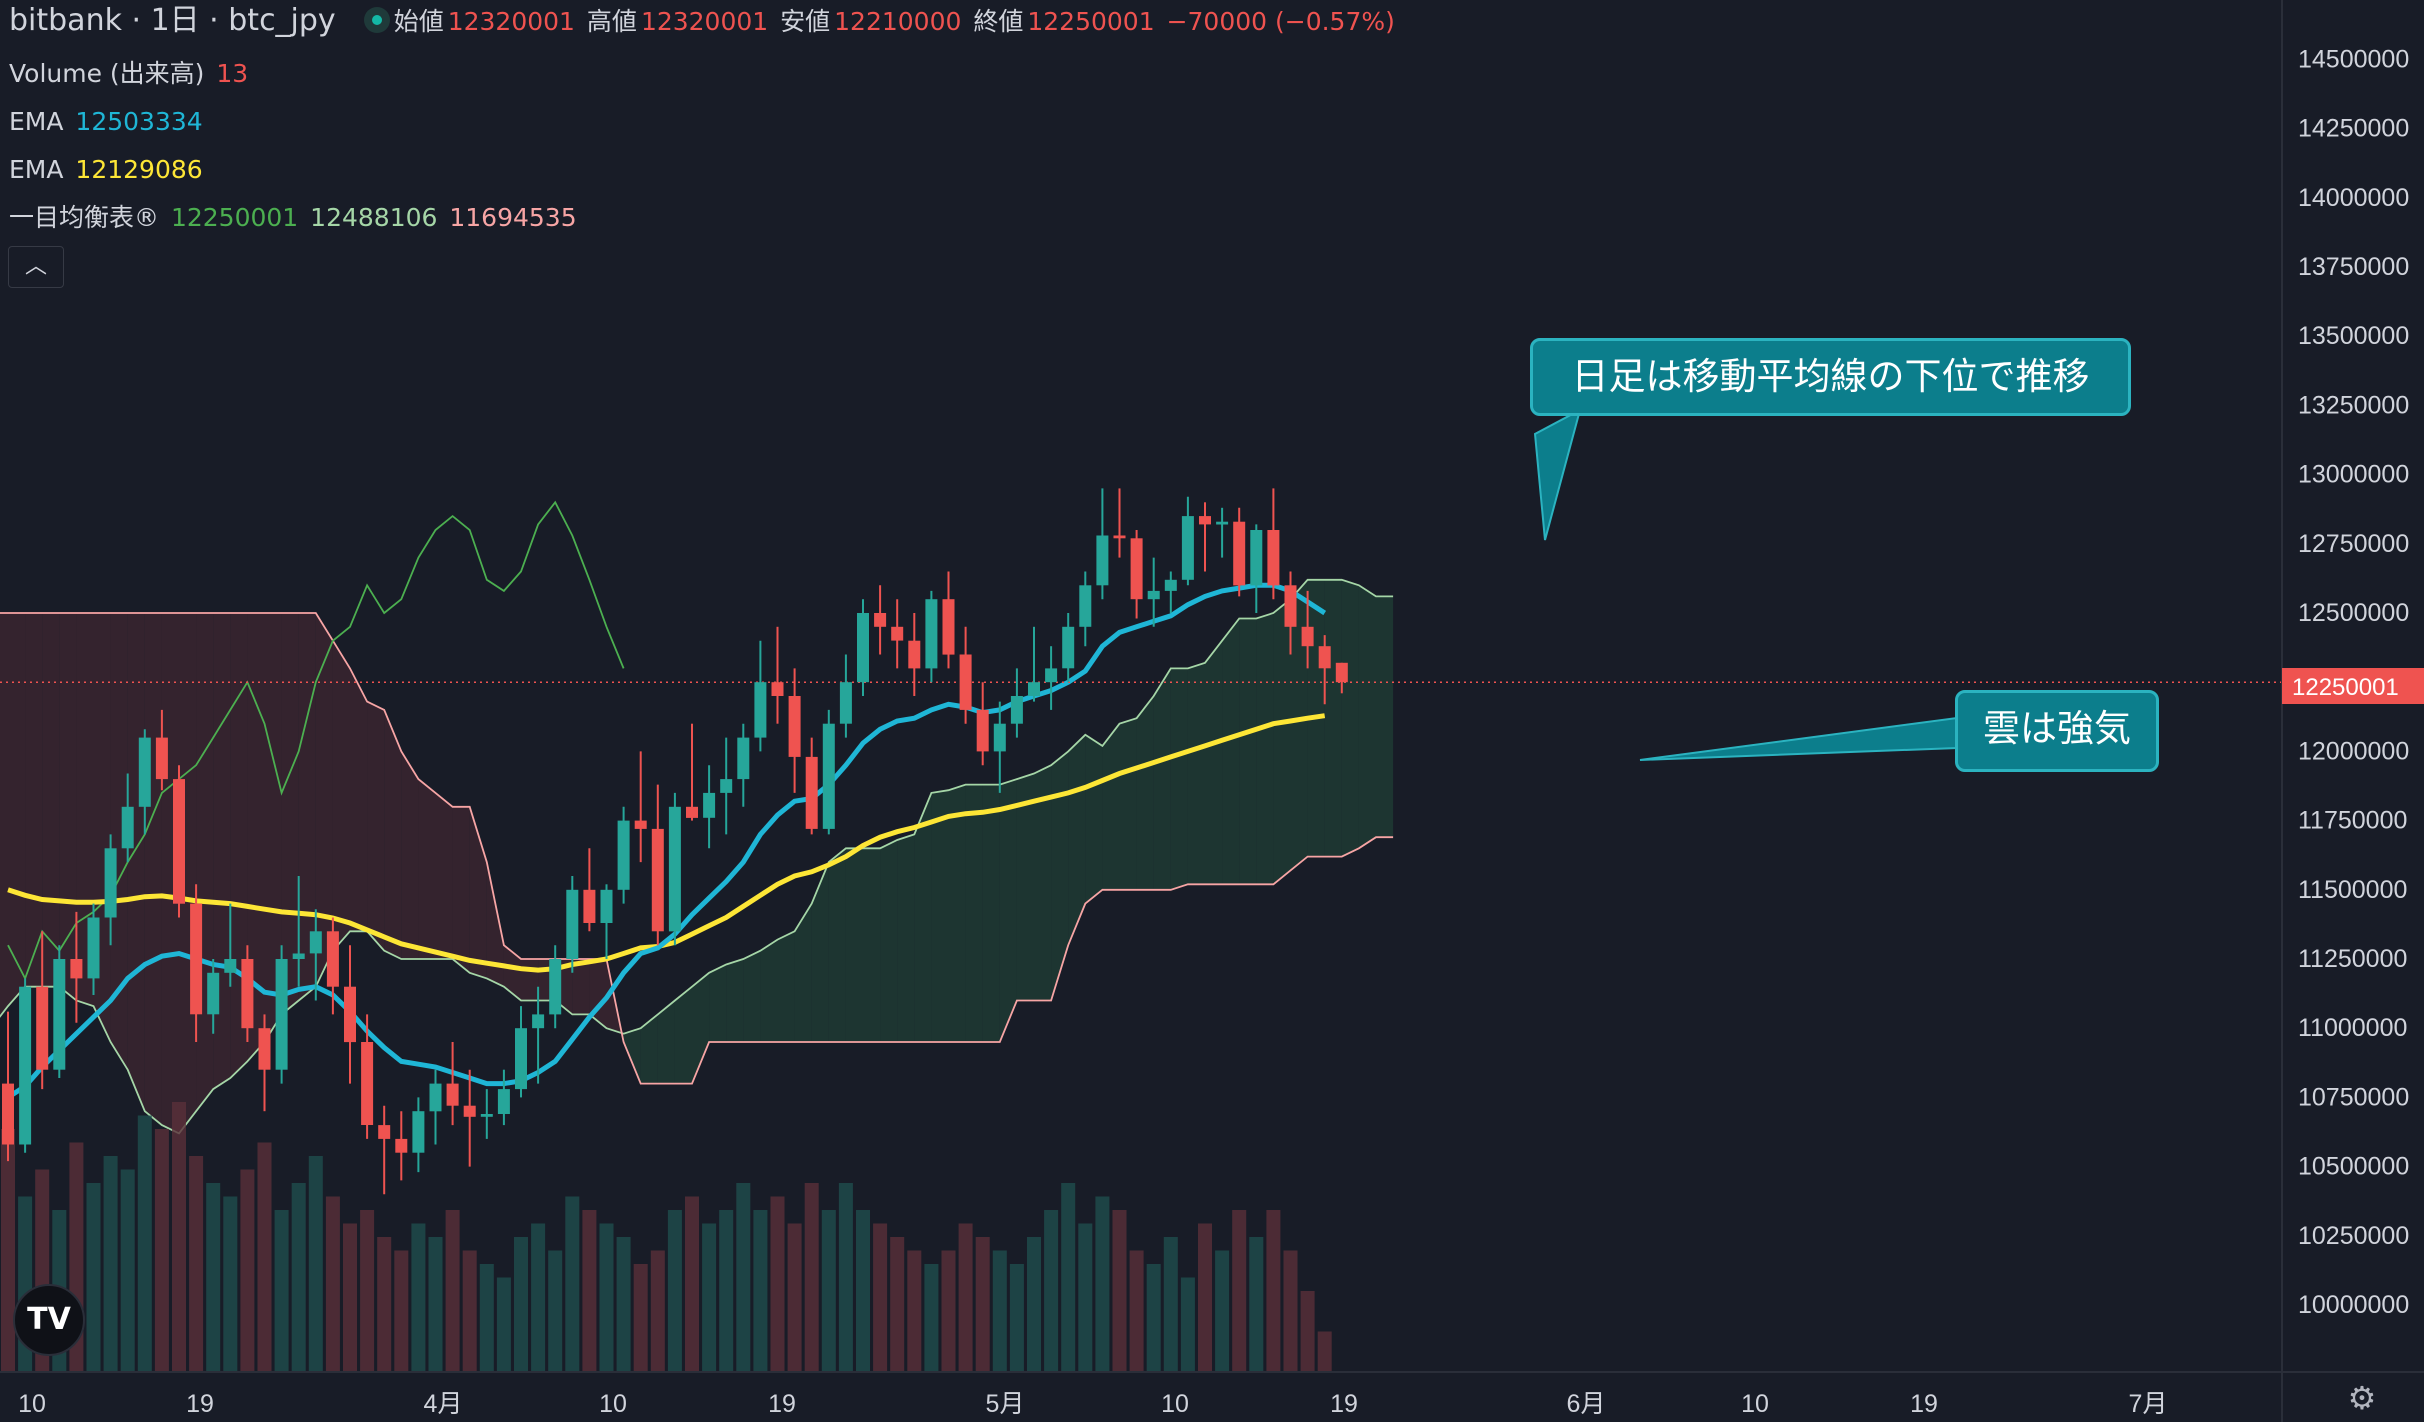 The width and height of the screenshot is (2424, 1422). What do you see at coordinates (2353, 267) in the screenshot?
I see `y-tick-label: 13750000` at bounding box center [2353, 267].